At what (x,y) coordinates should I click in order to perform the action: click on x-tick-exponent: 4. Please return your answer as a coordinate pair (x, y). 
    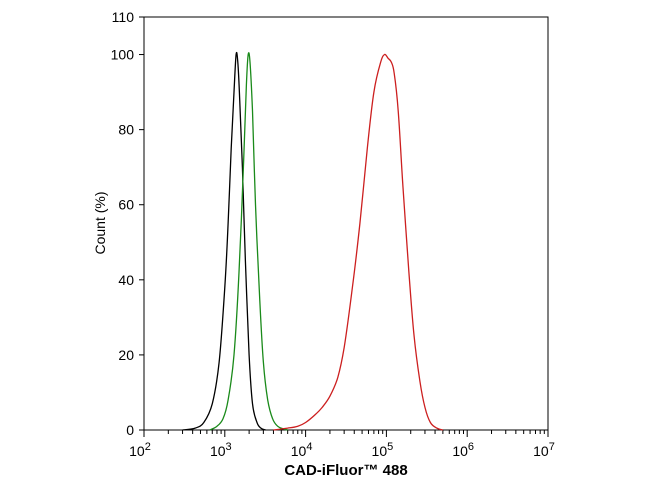
    Looking at the image, I should click on (309, 447).